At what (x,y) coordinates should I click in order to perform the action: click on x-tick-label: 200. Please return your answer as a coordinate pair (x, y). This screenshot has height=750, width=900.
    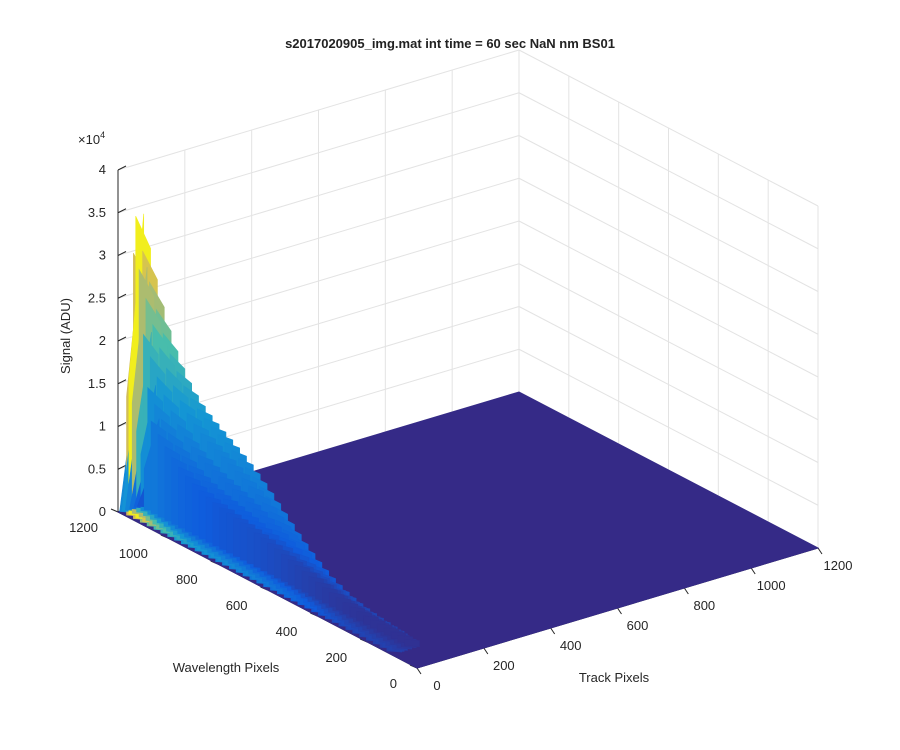
    Looking at the image, I should click on (504, 665).